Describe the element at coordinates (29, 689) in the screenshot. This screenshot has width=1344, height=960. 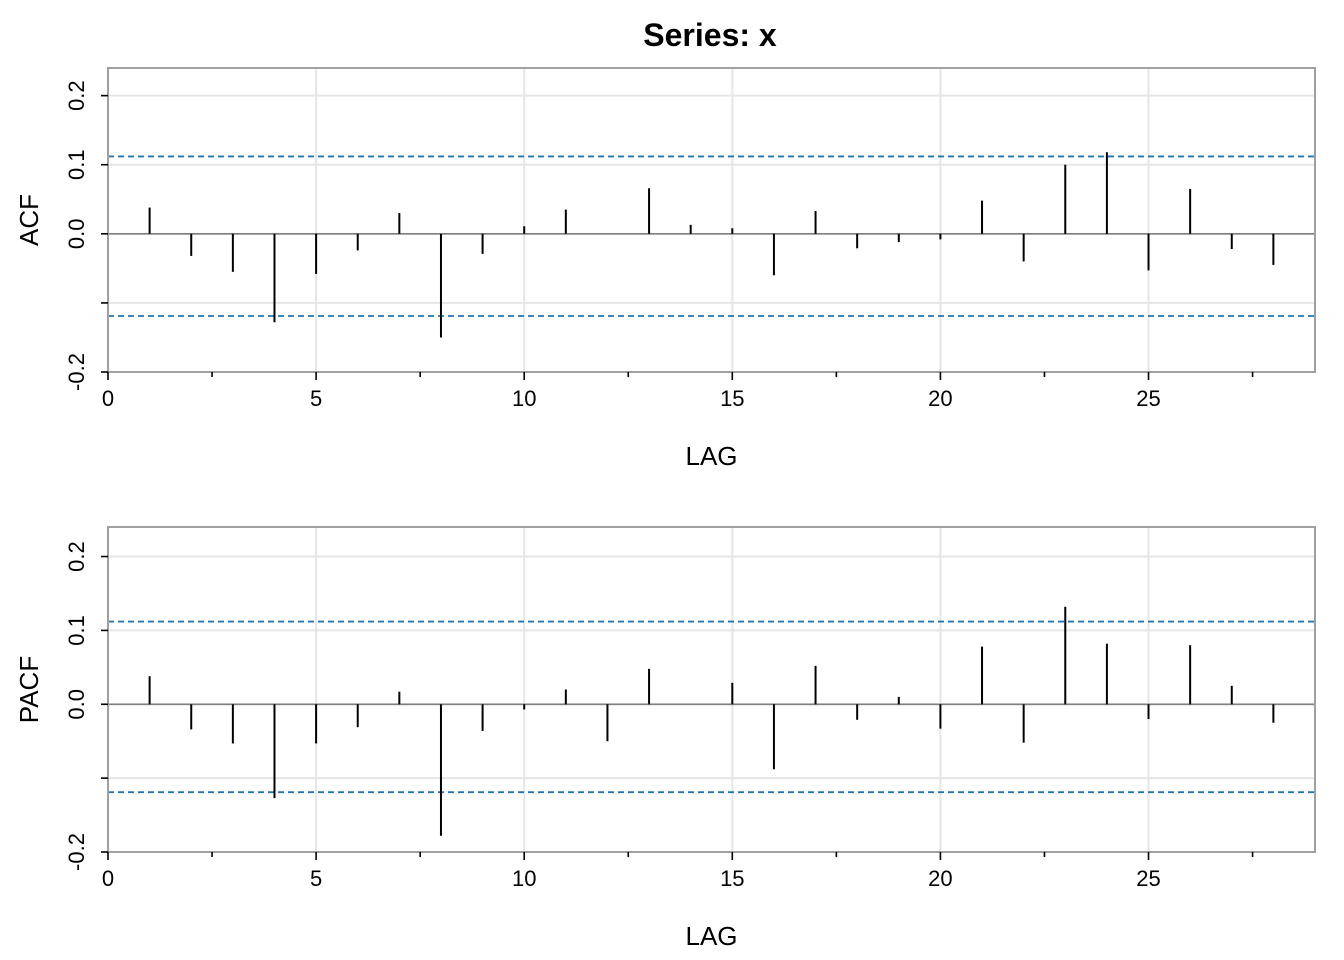
I see `y-axis-label: PACF` at that location.